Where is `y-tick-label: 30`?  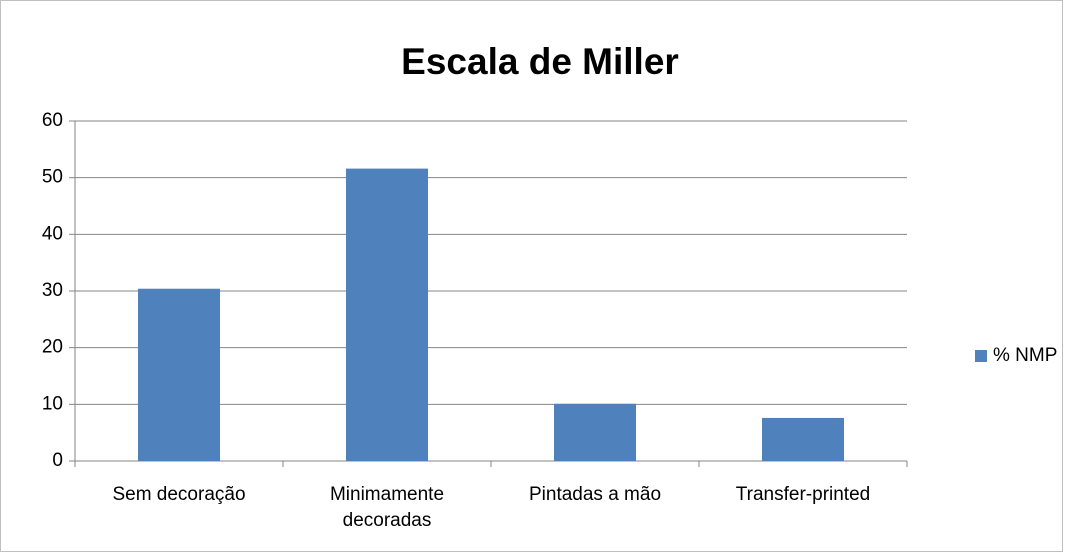 y-tick-label: 30 is located at coordinates (52, 290).